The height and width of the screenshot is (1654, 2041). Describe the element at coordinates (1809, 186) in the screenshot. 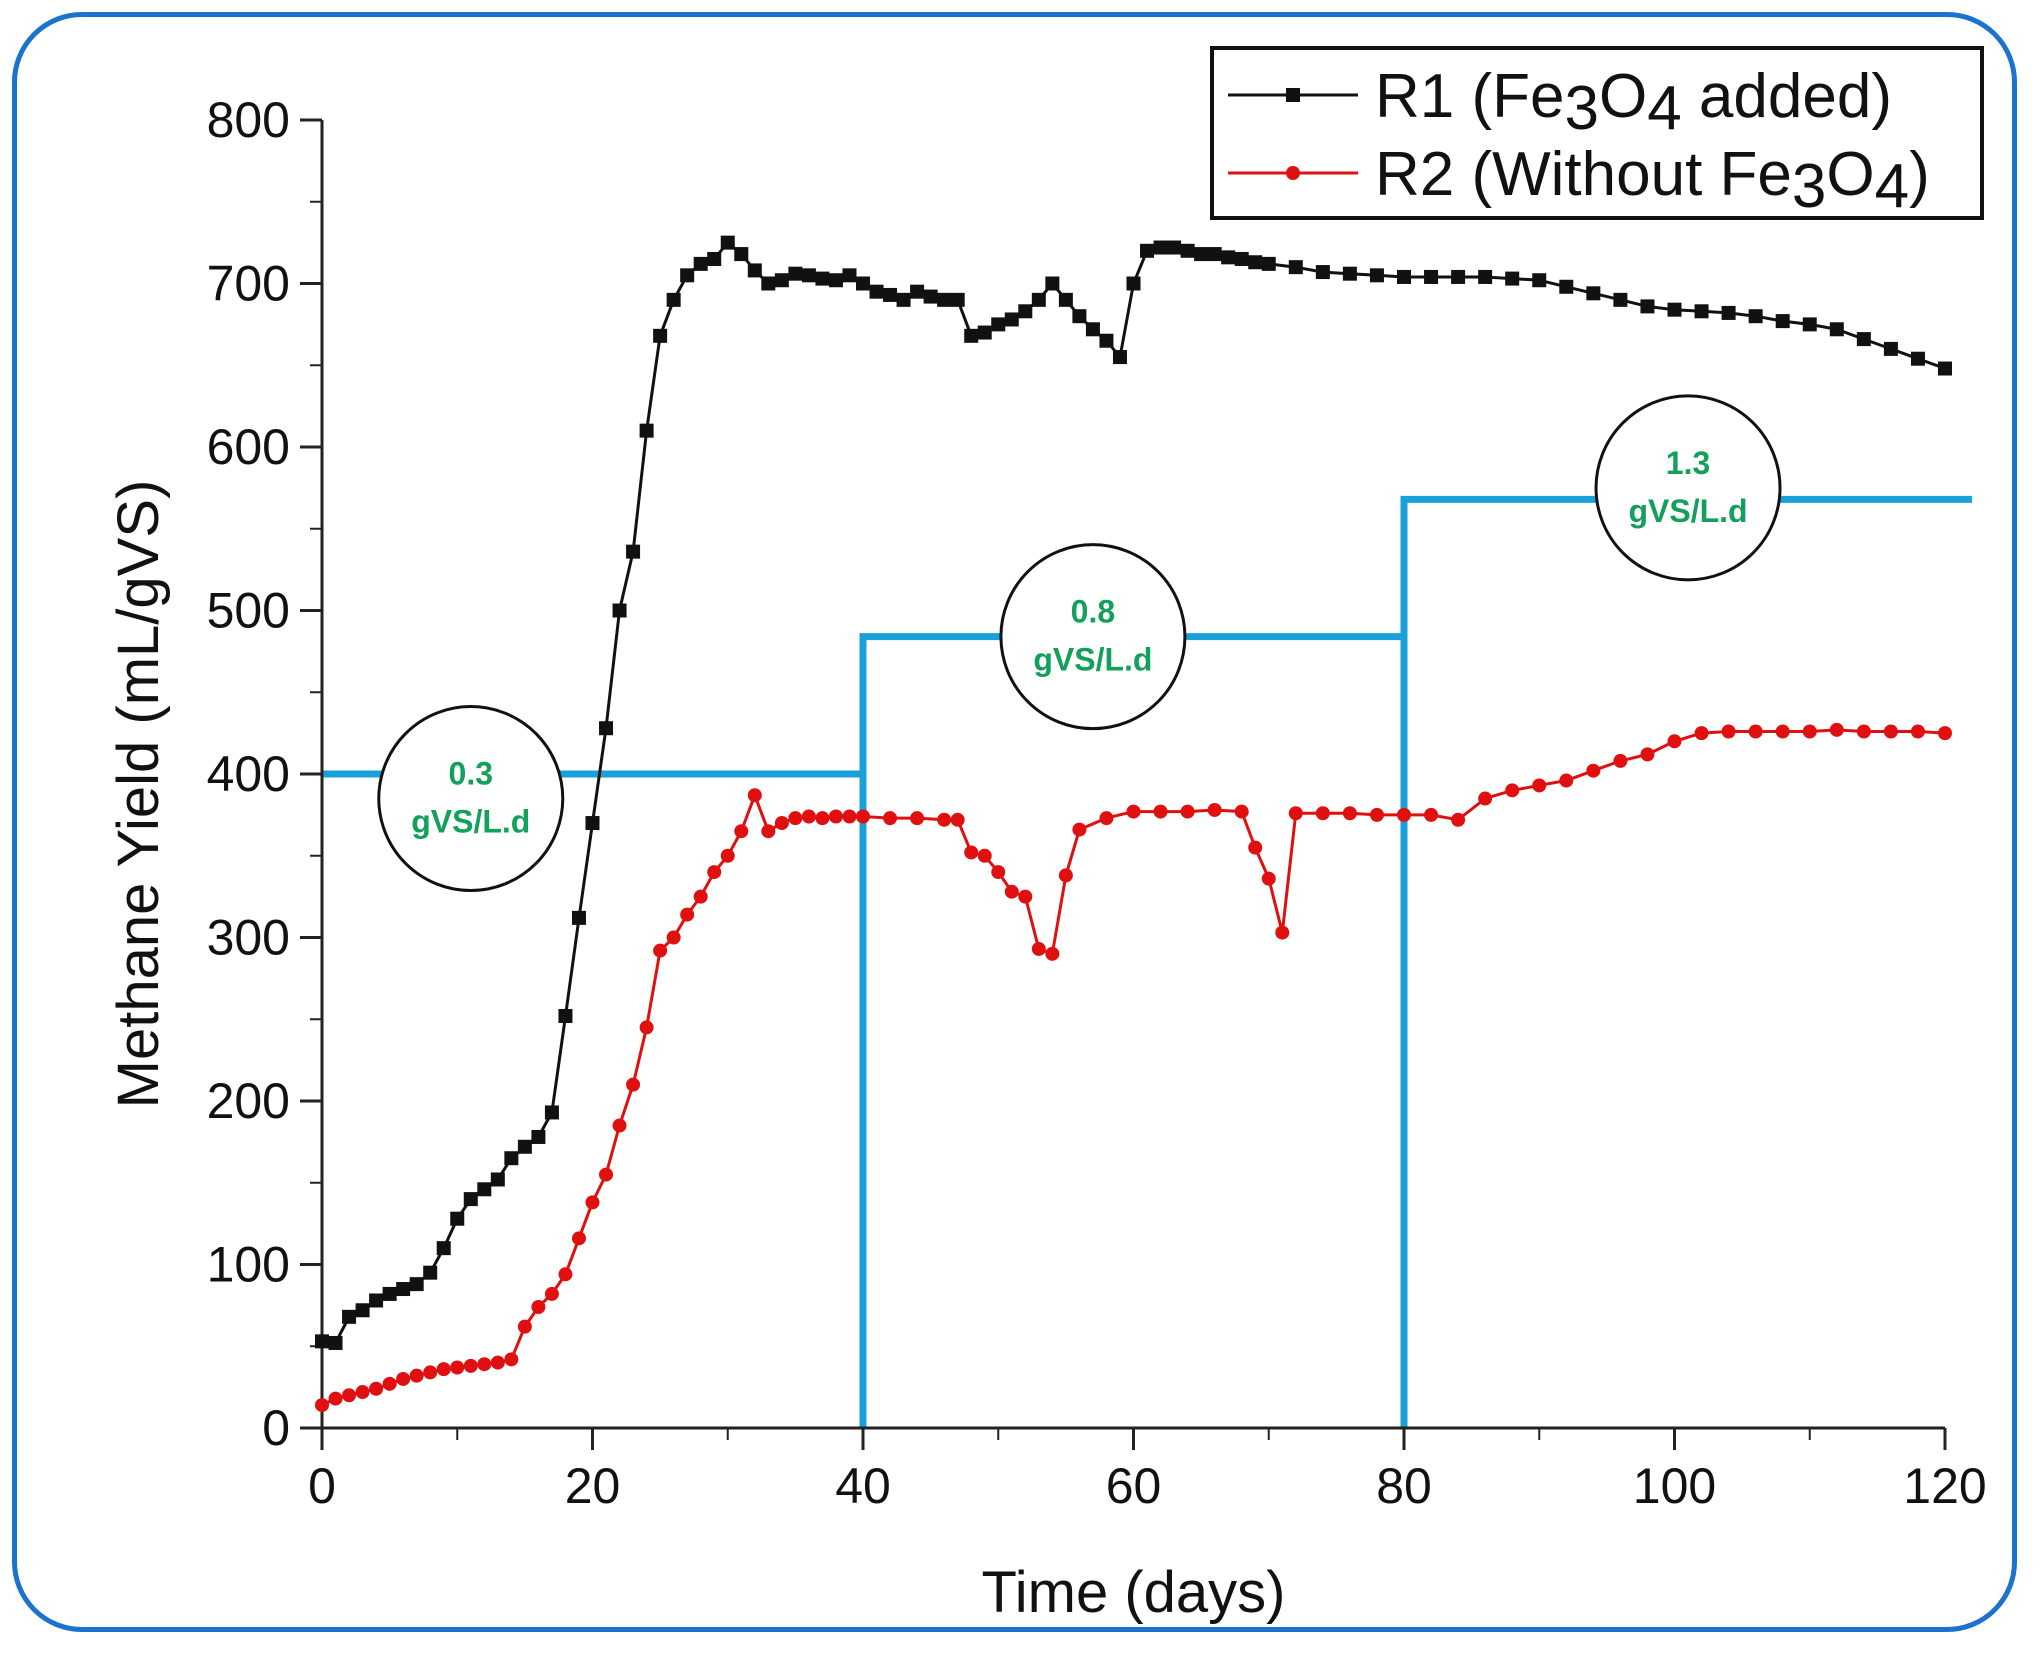

I see `legend-label-part: 3` at that location.